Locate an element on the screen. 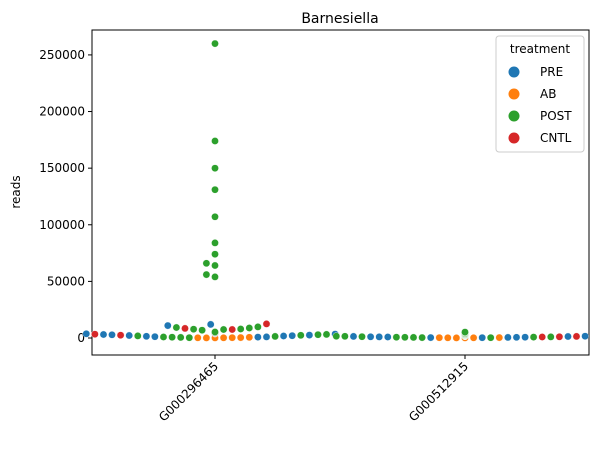 This screenshot has width=598, height=450. legend: treatment PRE AB POST CNTL is located at coordinates (540, 94).